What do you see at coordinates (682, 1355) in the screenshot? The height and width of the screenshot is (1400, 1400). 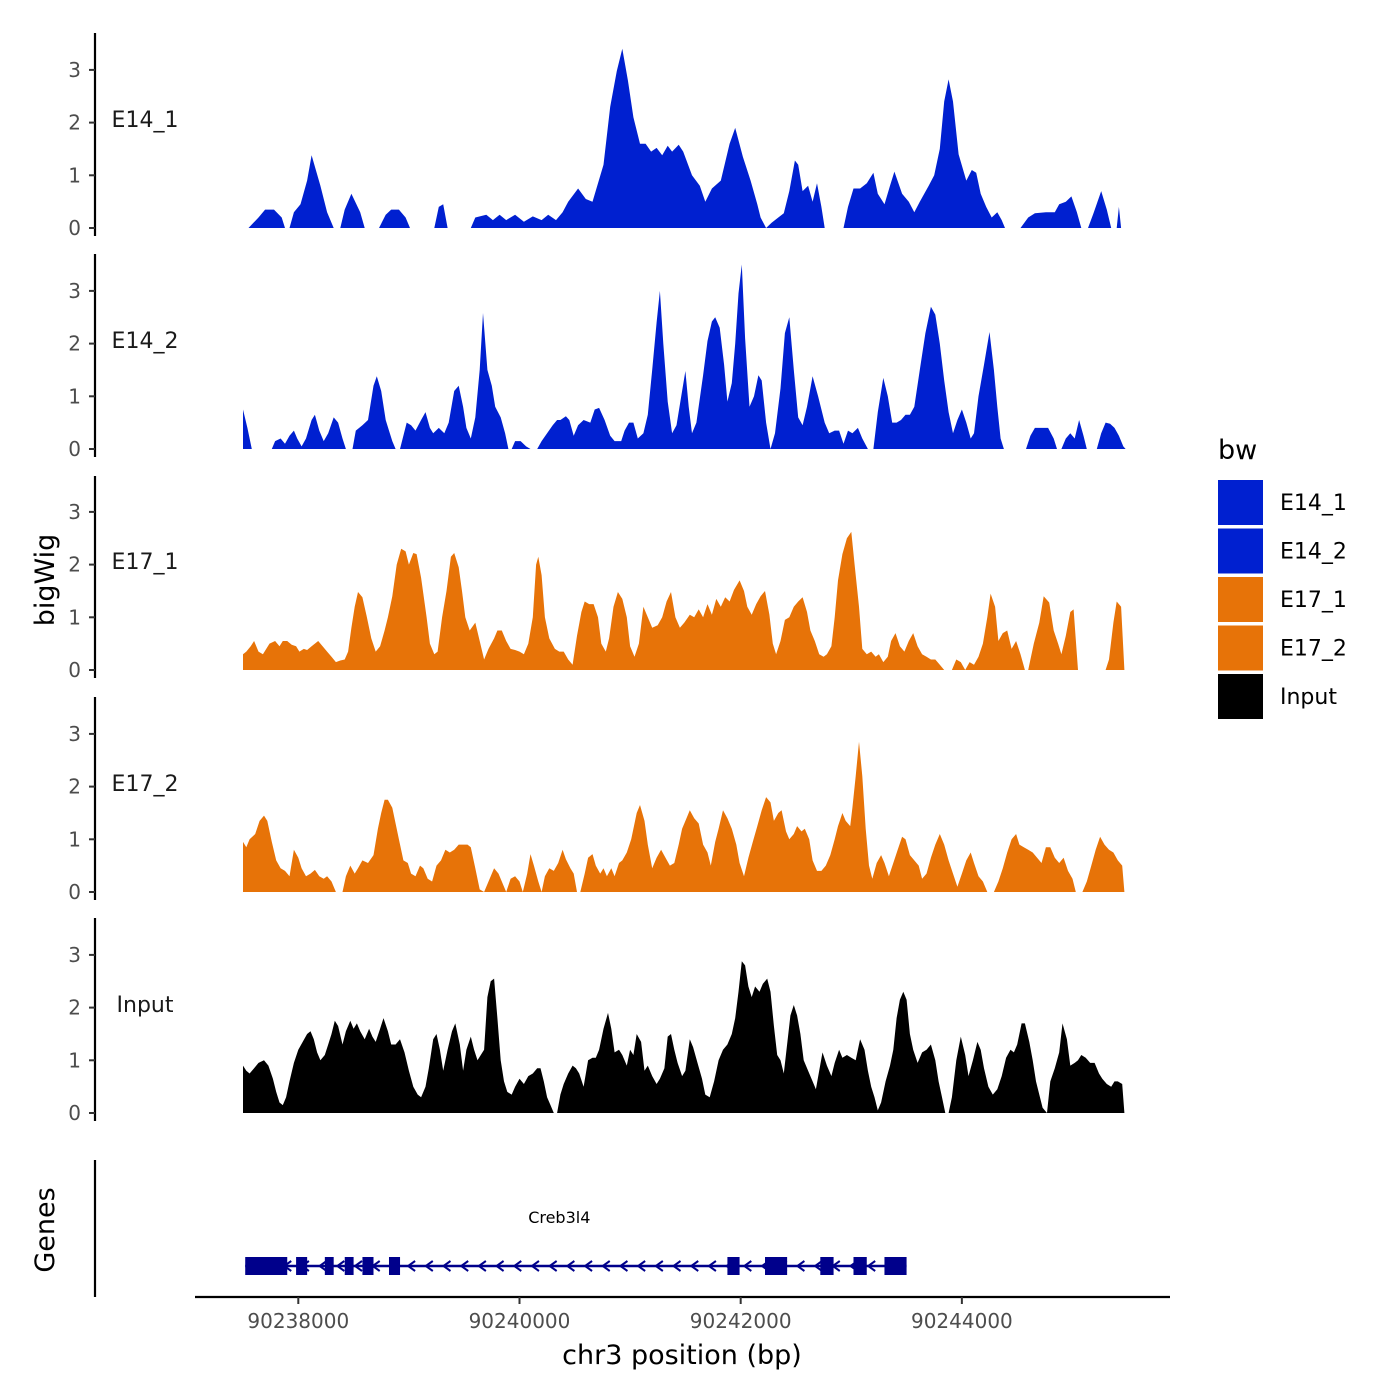 I see `x-axis-title: chr3 position (bp)` at bounding box center [682, 1355].